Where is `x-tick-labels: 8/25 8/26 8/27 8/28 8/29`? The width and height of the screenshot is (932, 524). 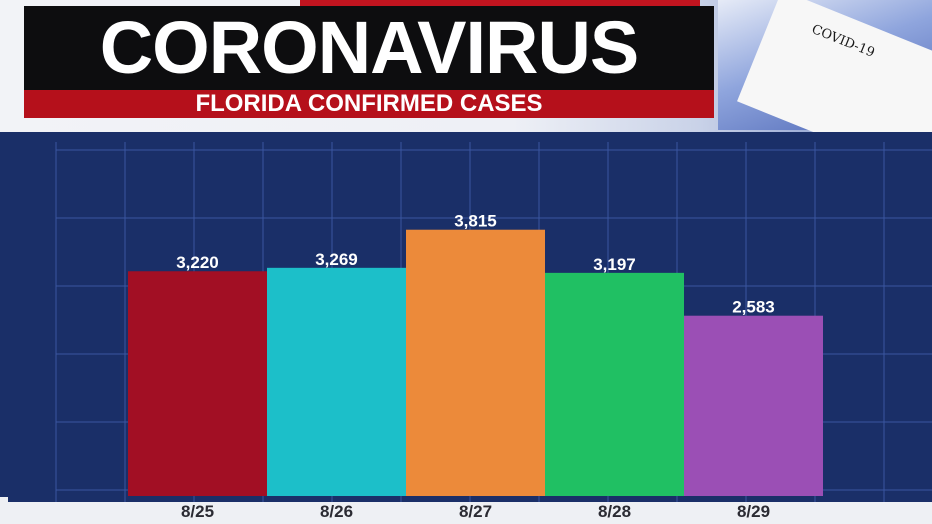
x-tick-labels: 8/25 8/26 8/27 8/28 8/29 is located at coordinates (475, 511).